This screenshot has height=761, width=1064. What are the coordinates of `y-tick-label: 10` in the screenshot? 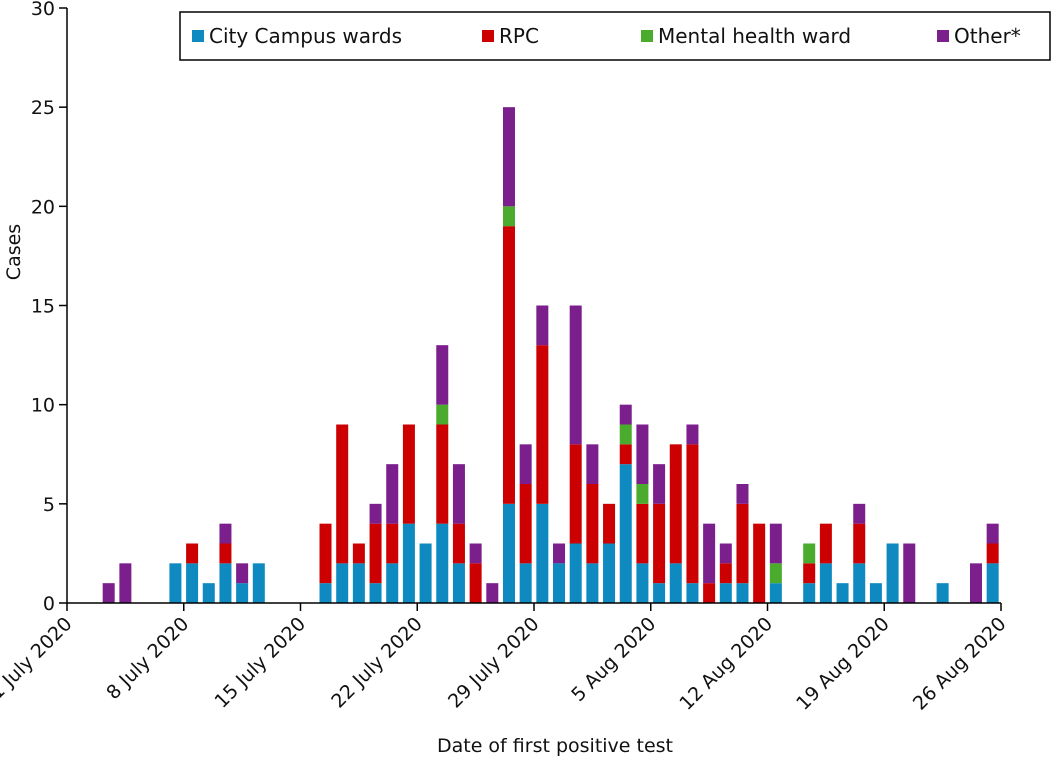 It's located at (43, 406).